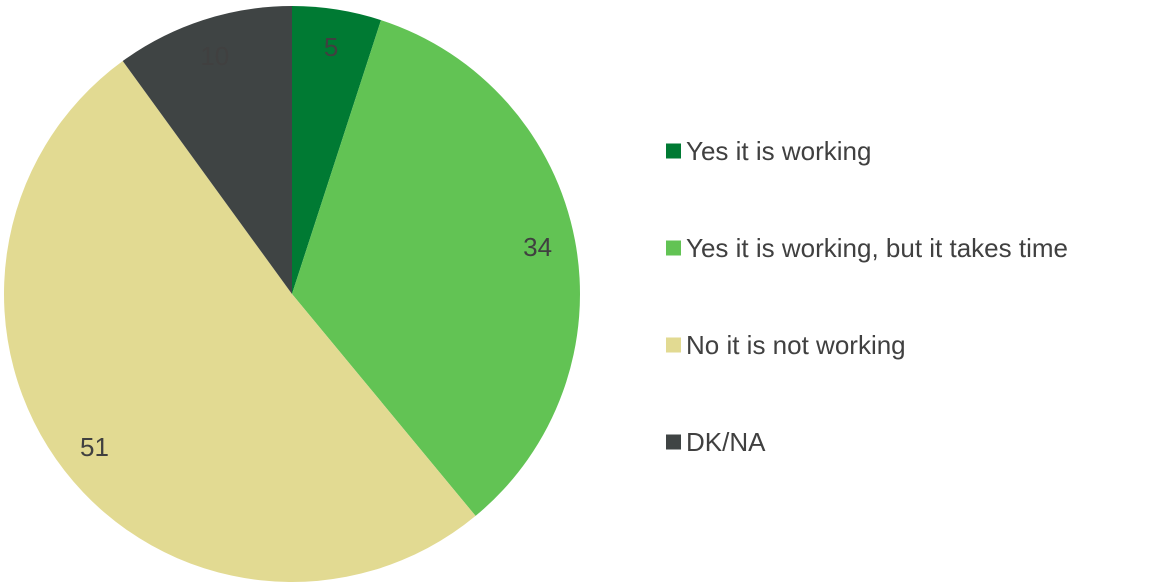 This screenshot has width=1164, height=583. Describe the element at coordinates (673, 442) in the screenshot. I see `legend-swatch-dk-na` at that location.